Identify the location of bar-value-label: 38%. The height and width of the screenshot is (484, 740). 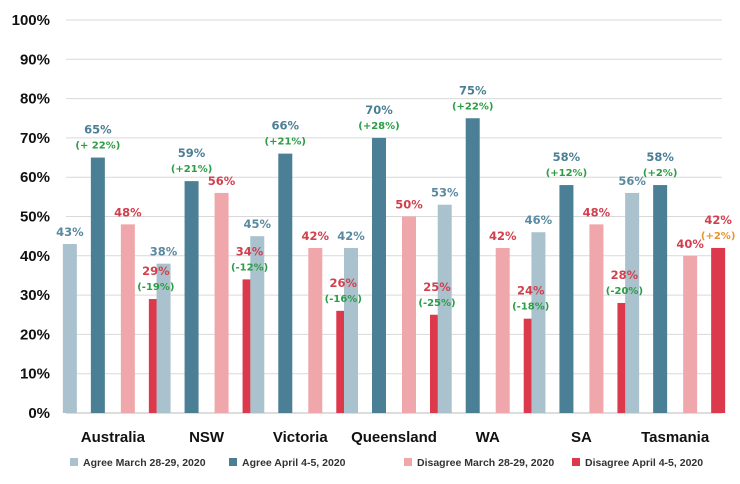
(164, 252).